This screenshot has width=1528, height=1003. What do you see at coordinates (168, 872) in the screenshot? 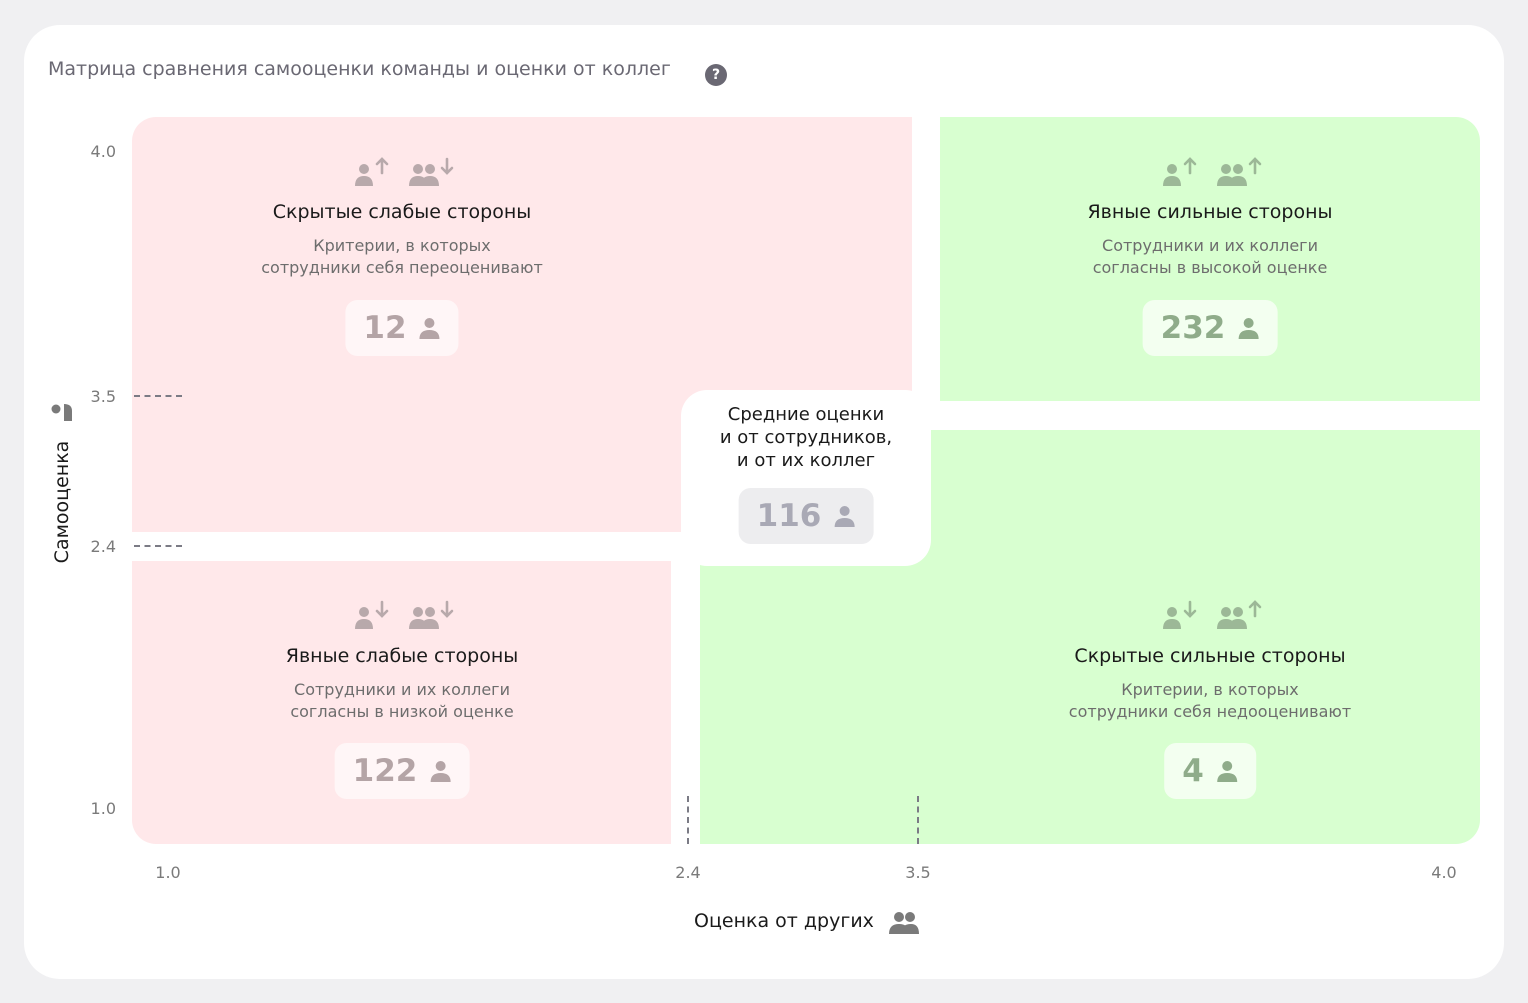
I see `x-tick-label: 1.0` at bounding box center [168, 872].